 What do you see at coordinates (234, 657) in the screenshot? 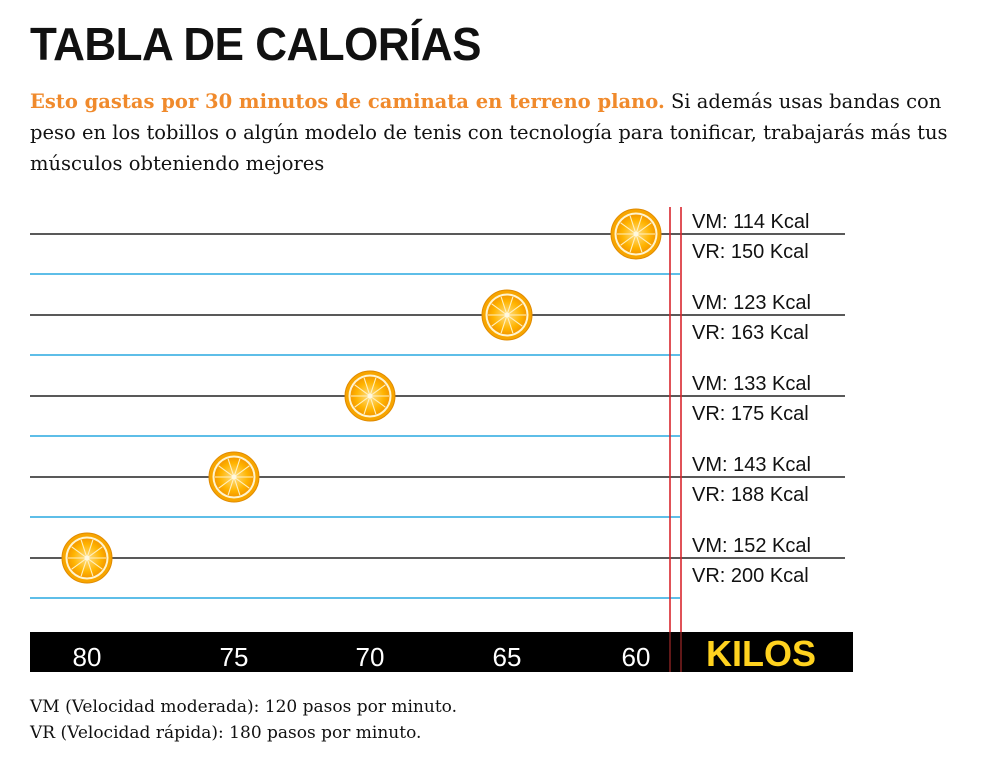
I see `x-tick-label: 75` at bounding box center [234, 657].